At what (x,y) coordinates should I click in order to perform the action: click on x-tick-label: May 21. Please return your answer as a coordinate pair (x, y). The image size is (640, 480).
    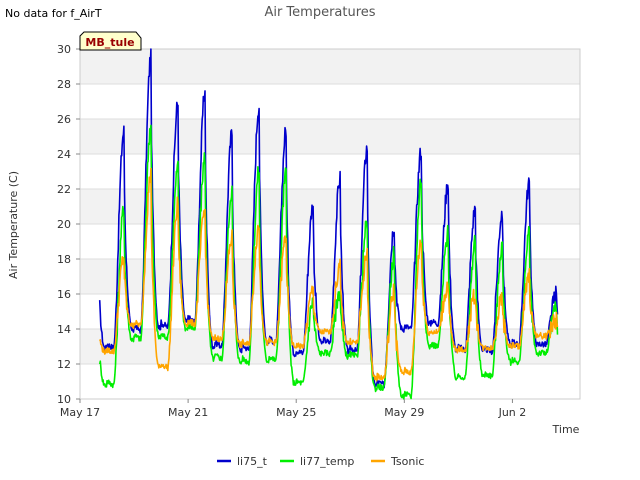
    Looking at the image, I should click on (188, 412).